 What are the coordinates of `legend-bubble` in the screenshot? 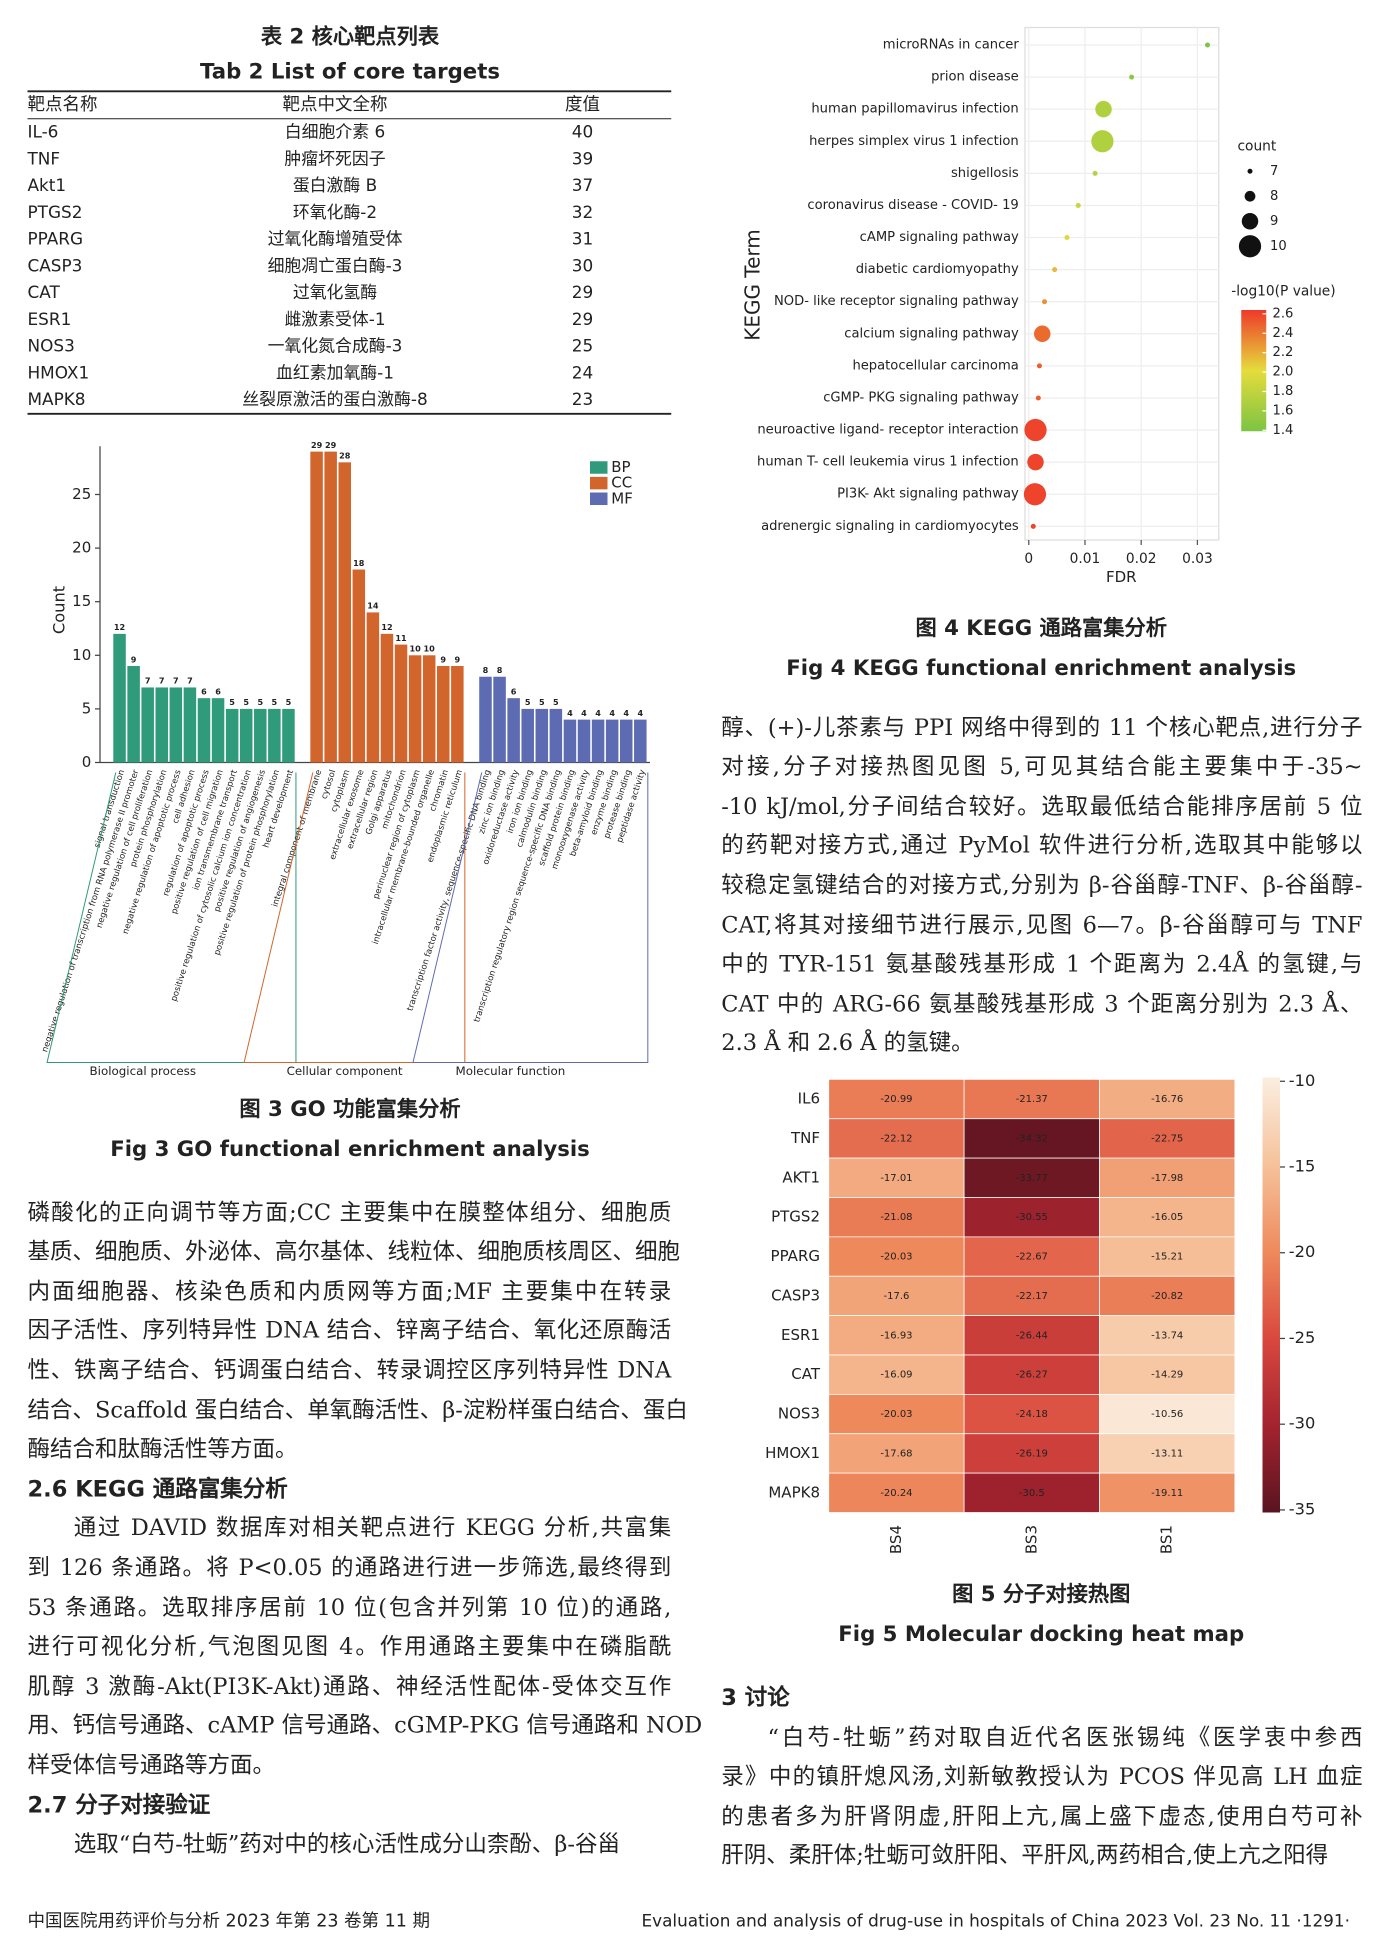 It's located at (1250, 246).